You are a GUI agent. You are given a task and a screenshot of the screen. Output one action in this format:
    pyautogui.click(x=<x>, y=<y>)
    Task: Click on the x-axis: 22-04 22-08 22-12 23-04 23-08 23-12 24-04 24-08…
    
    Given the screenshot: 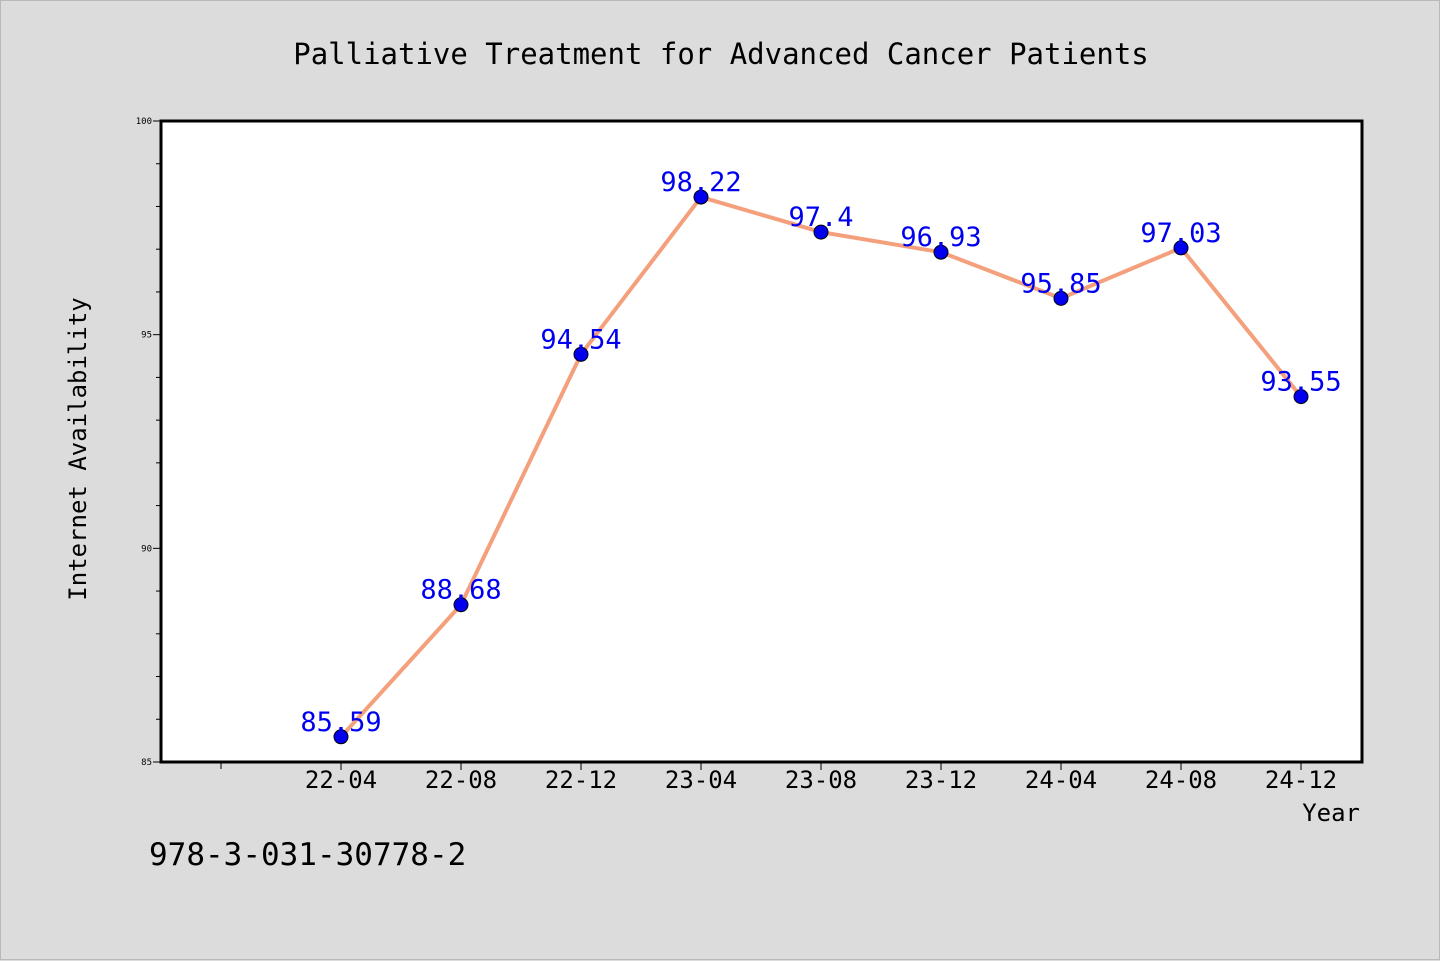 What is the action you would take?
    pyautogui.click(x=778, y=778)
    